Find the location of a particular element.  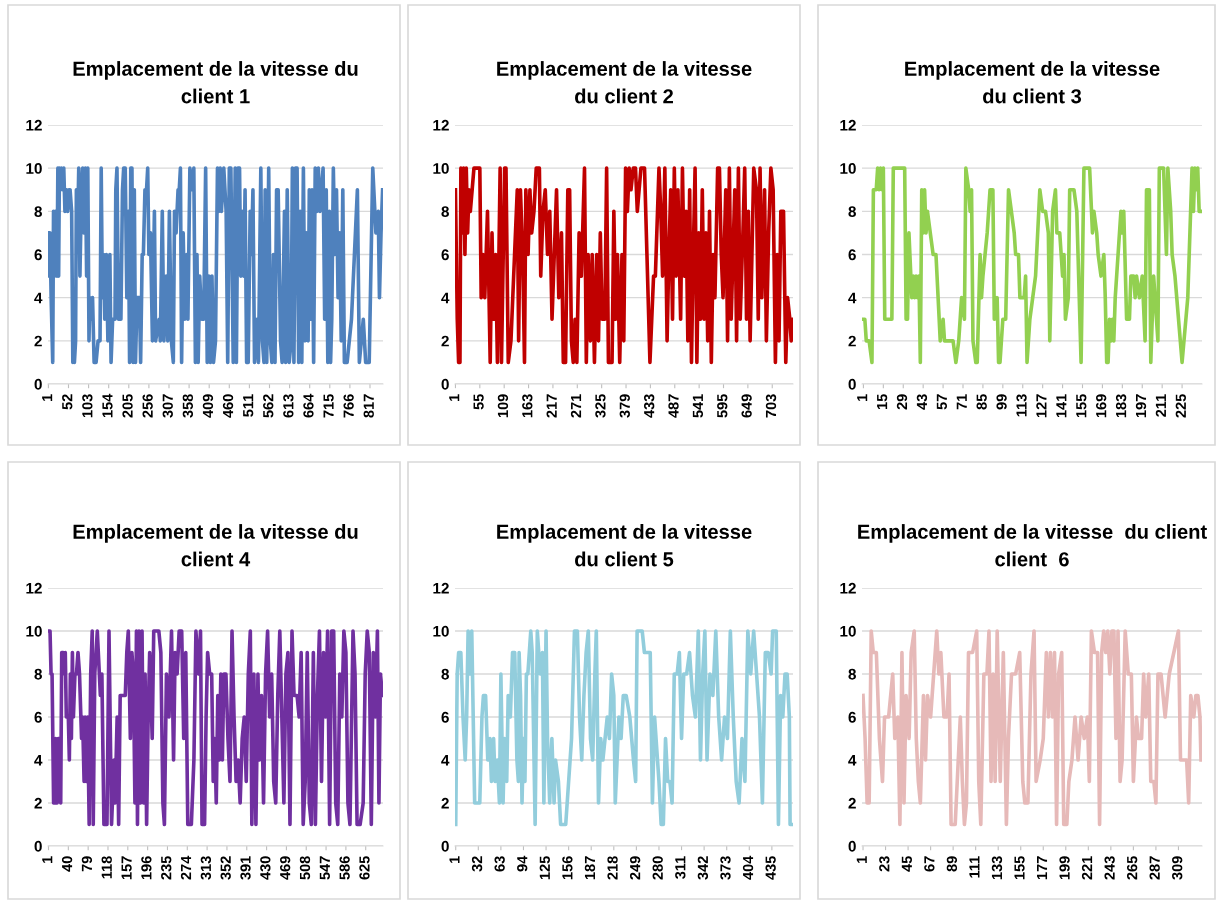

x-tick-label: 79 is located at coordinates (87, 864).